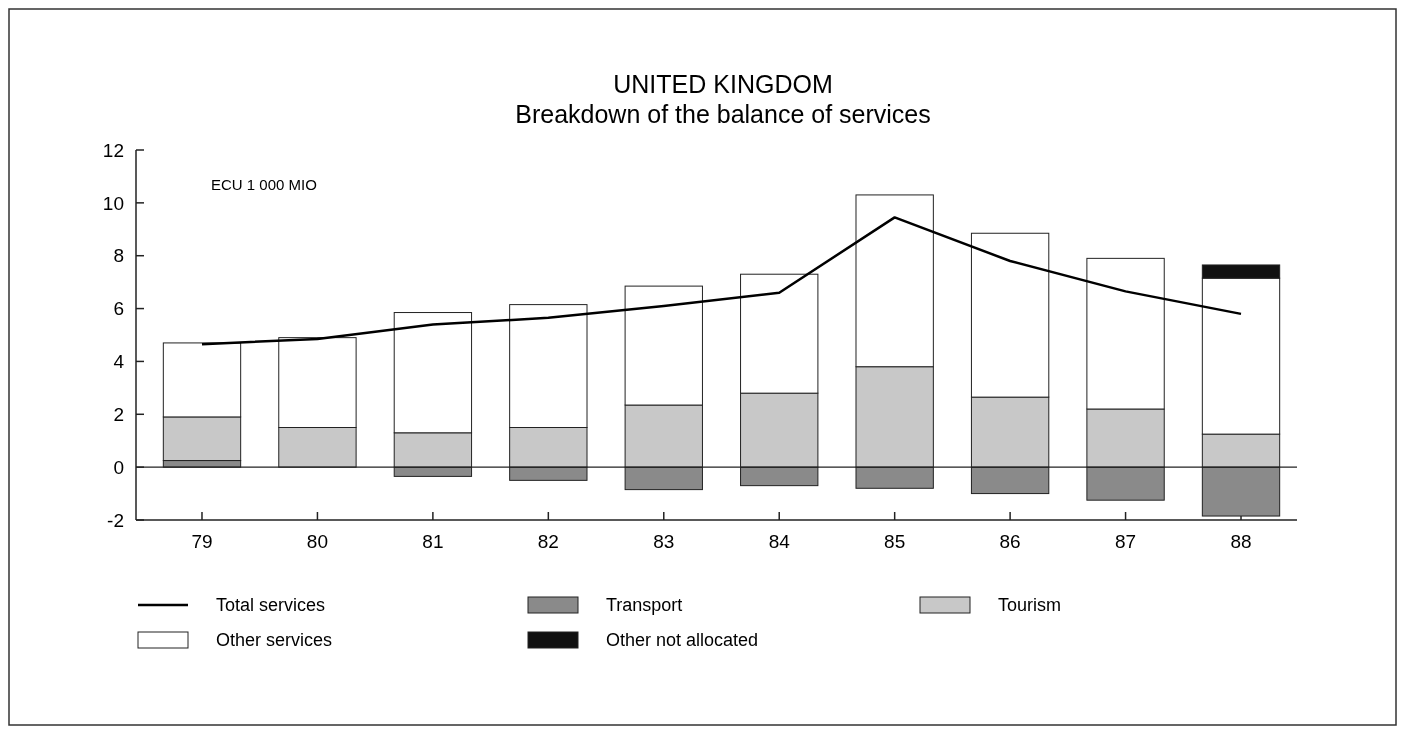  I want to click on y-tick-label: 4, so click(119, 362).